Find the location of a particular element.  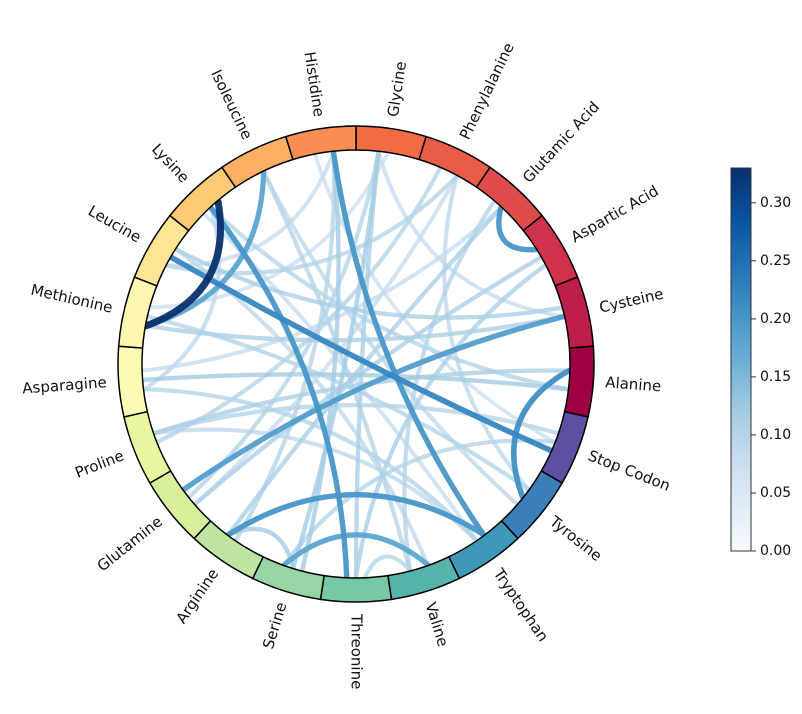

node-label-tryptophan: Tryptophan is located at coordinates (520, 604).